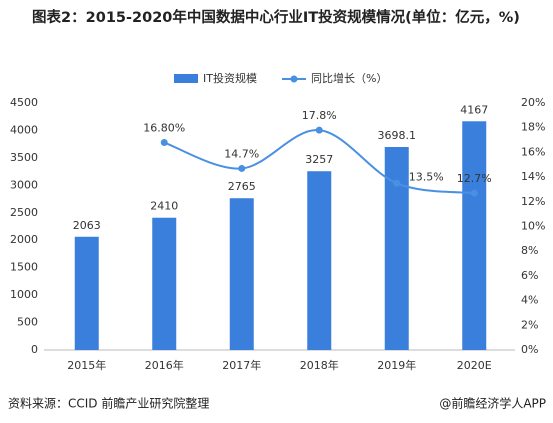 This screenshot has height=423, width=553. What do you see at coordinates (24, 129) in the screenshot?
I see `y-tick-label: 4000` at bounding box center [24, 129].